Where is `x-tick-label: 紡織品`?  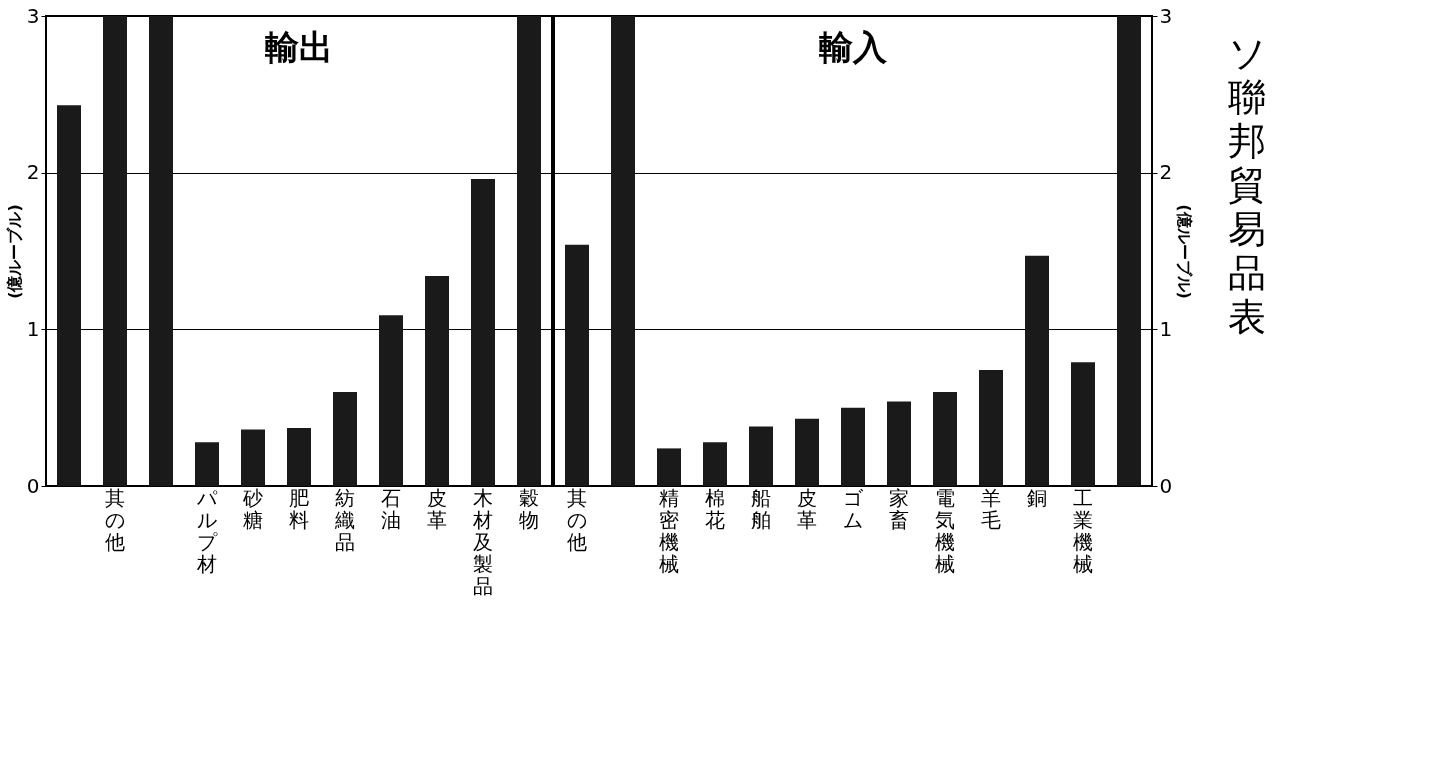
x-tick-label: 紡織品 is located at coordinates (344, 519).